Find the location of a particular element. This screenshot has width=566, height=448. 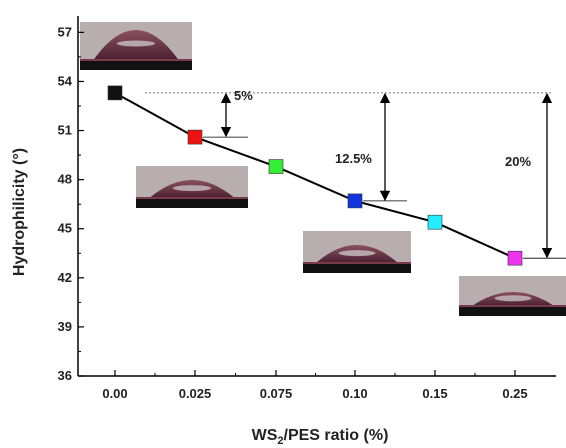

difference-label: 20% is located at coordinates (518, 161).